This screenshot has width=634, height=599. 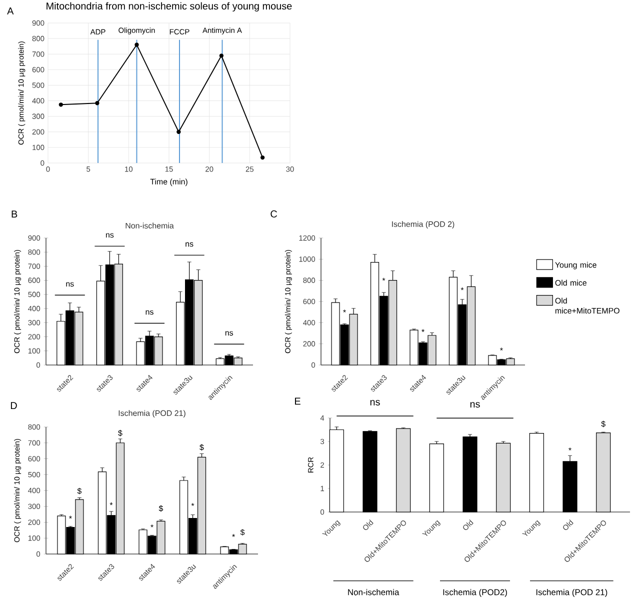 I want to click on text: A, so click(x=10, y=11).